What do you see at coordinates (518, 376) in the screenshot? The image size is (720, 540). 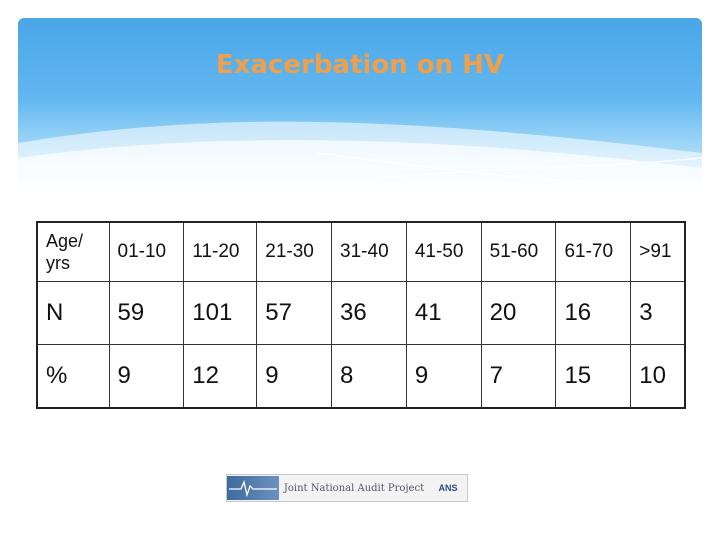 I see `percent-cell: 7` at bounding box center [518, 376].